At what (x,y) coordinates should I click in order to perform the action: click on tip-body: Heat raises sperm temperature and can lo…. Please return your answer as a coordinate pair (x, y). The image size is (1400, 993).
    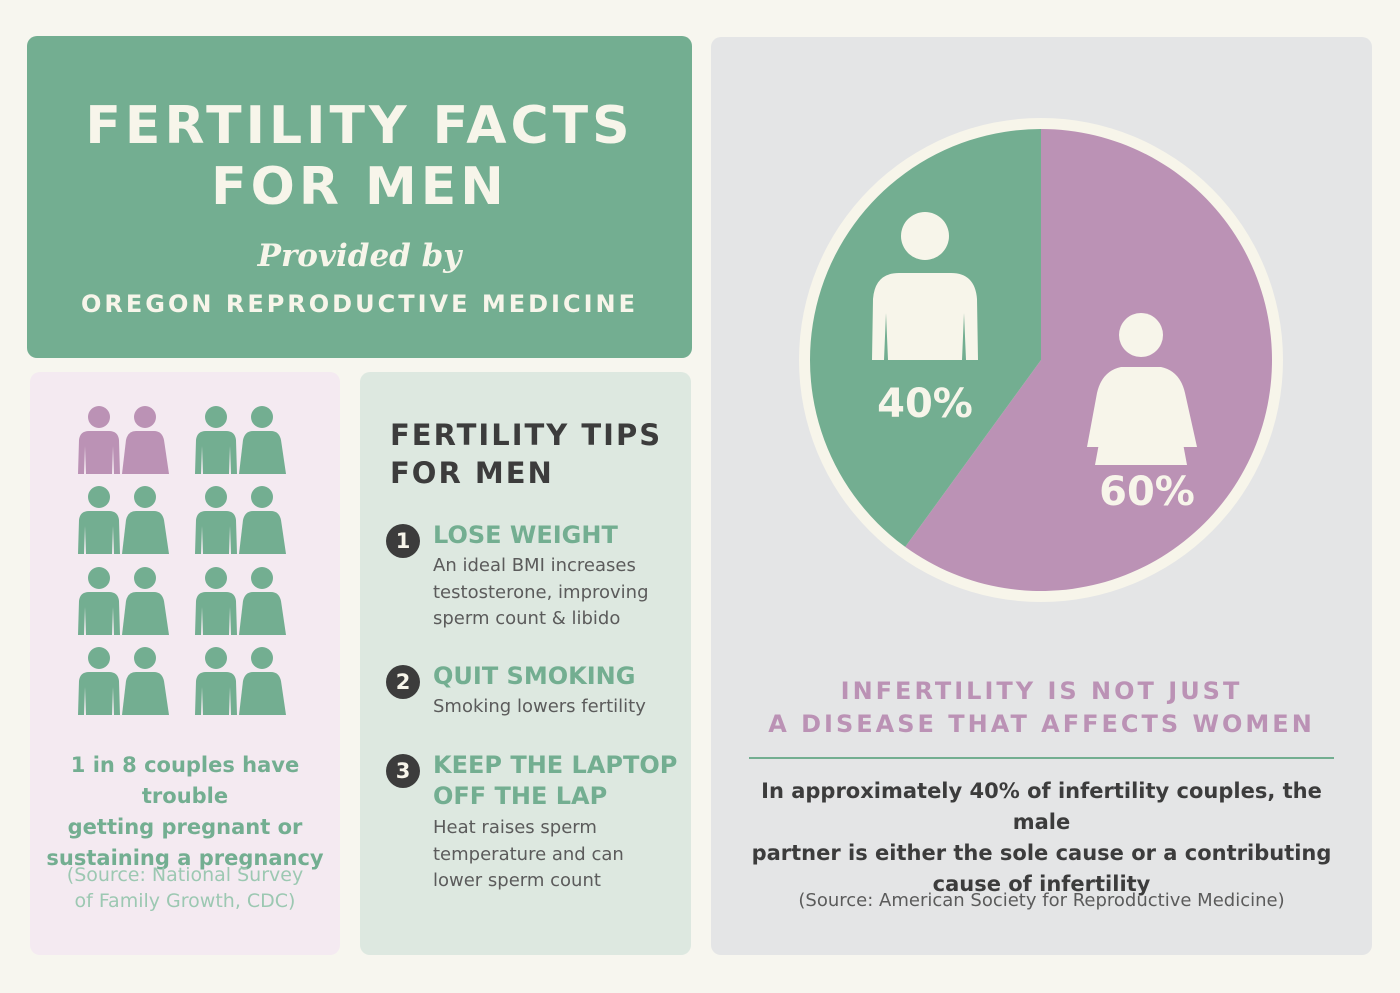
    Looking at the image, I should click on (558, 855).